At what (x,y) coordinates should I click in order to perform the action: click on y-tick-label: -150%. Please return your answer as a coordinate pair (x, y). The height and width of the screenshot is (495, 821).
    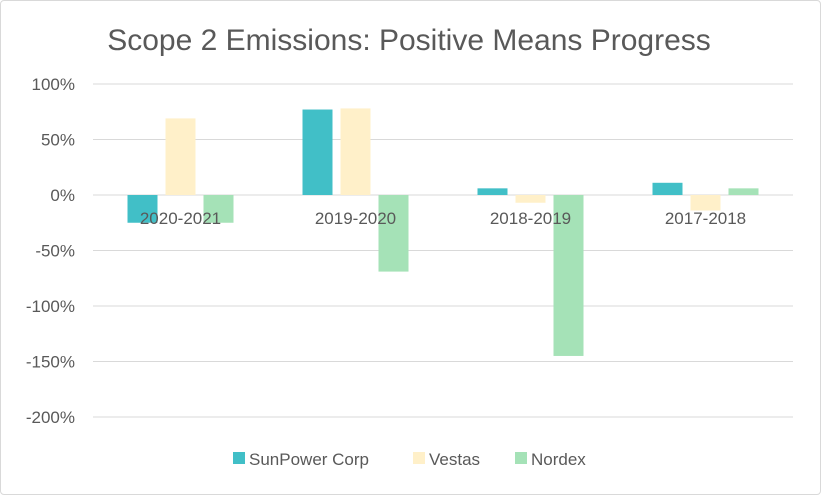
    Looking at the image, I should click on (50, 362).